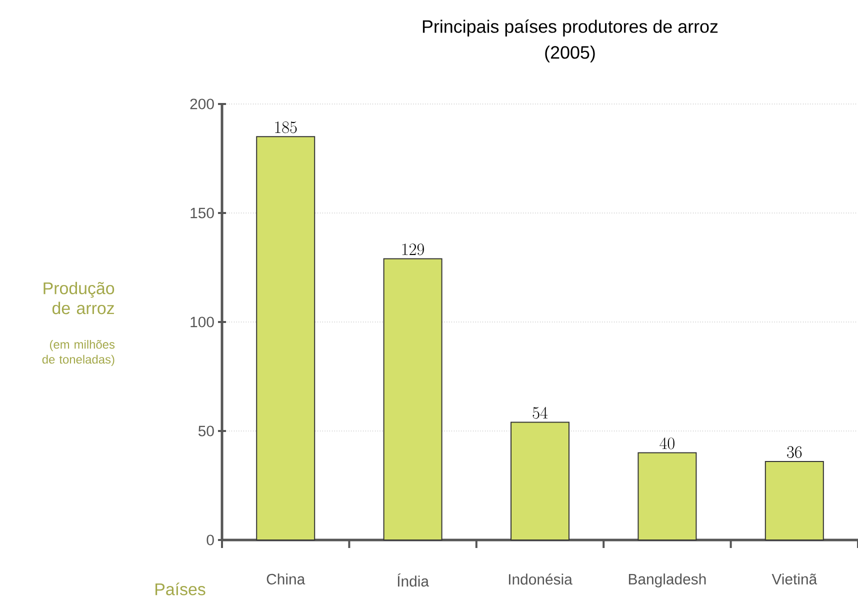 Image resolution: width=858 pixels, height=601 pixels. Describe the element at coordinates (795, 579) in the screenshot. I see `x-tick-label: Vietinã` at that location.